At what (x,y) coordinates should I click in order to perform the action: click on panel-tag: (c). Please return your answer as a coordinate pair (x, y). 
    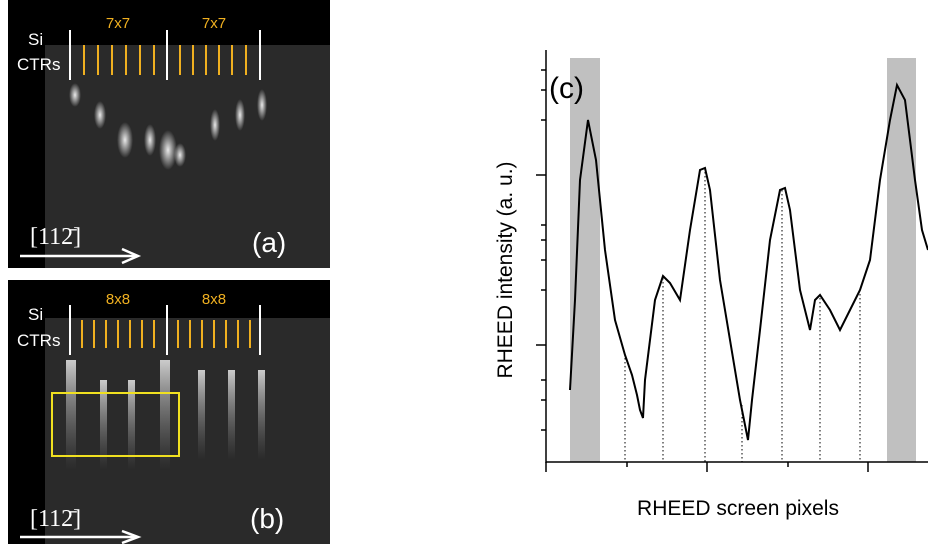
    Looking at the image, I should click on (566, 88).